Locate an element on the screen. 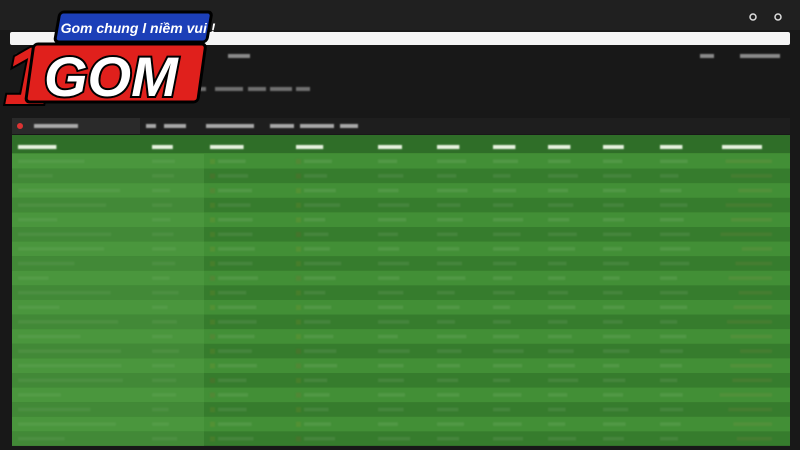 The image size is (800, 450). live-dot is located at coordinates (20, 126).